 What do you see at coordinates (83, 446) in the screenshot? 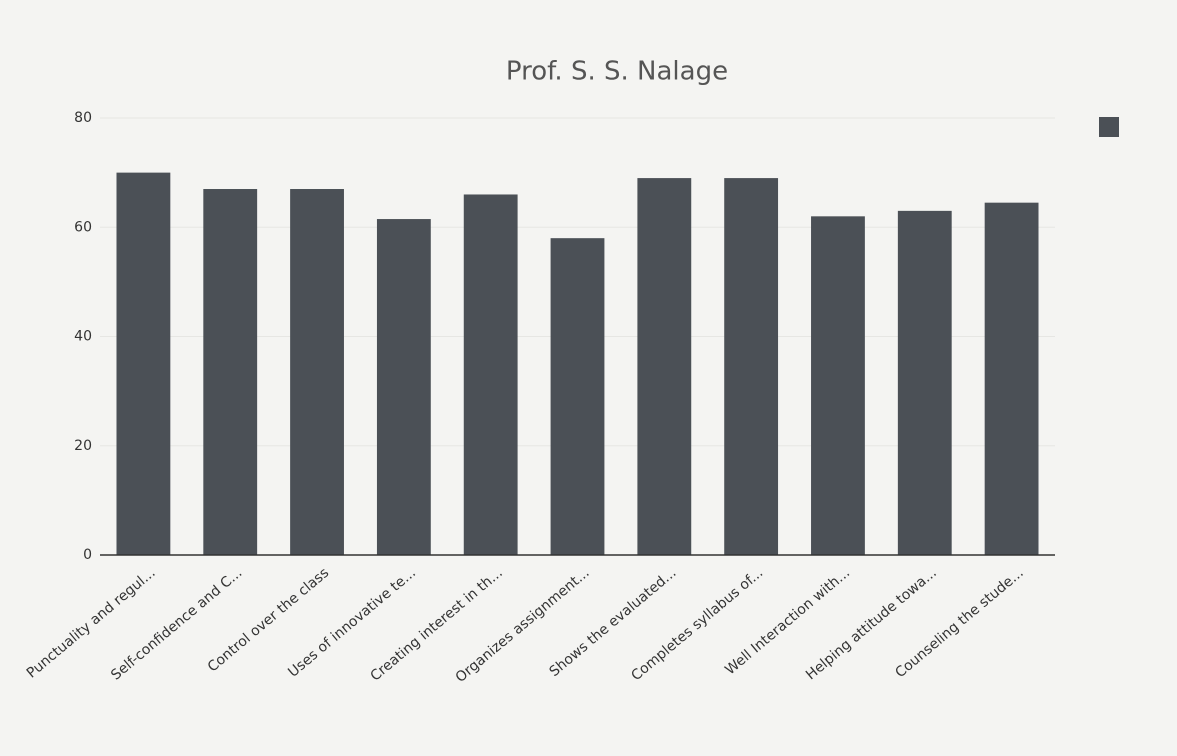
I see `y-tick-label: 20` at bounding box center [83, 446].